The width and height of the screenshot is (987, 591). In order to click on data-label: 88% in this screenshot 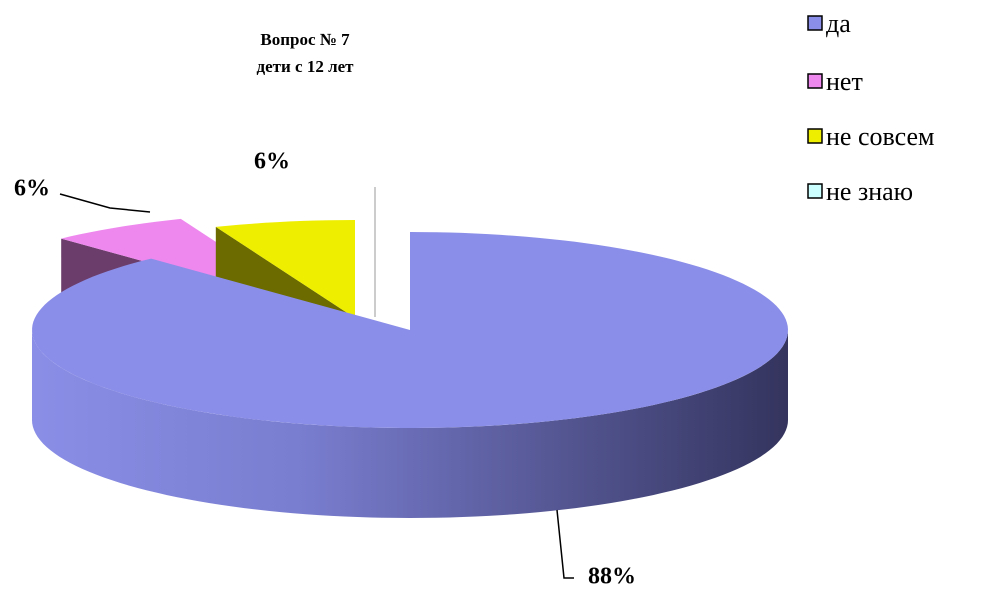, I will do `click(612, 577)`.